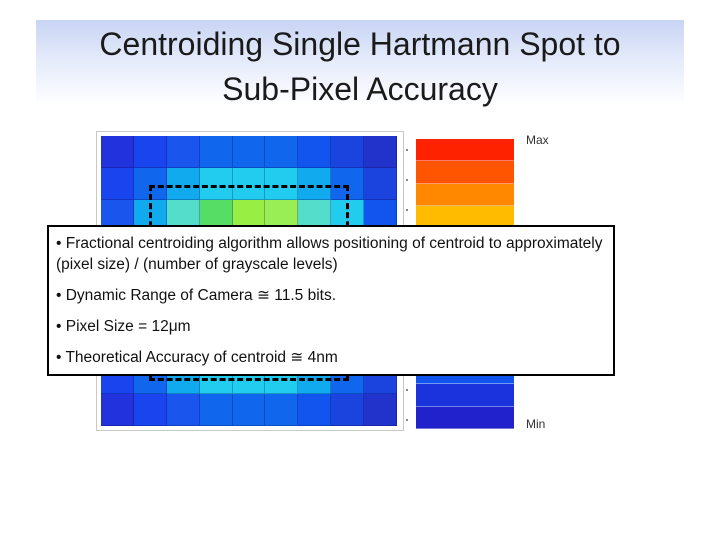  I want to click on slide-title-line-1: Centroiding Single Hartmann Spot to, so click(360, 44).